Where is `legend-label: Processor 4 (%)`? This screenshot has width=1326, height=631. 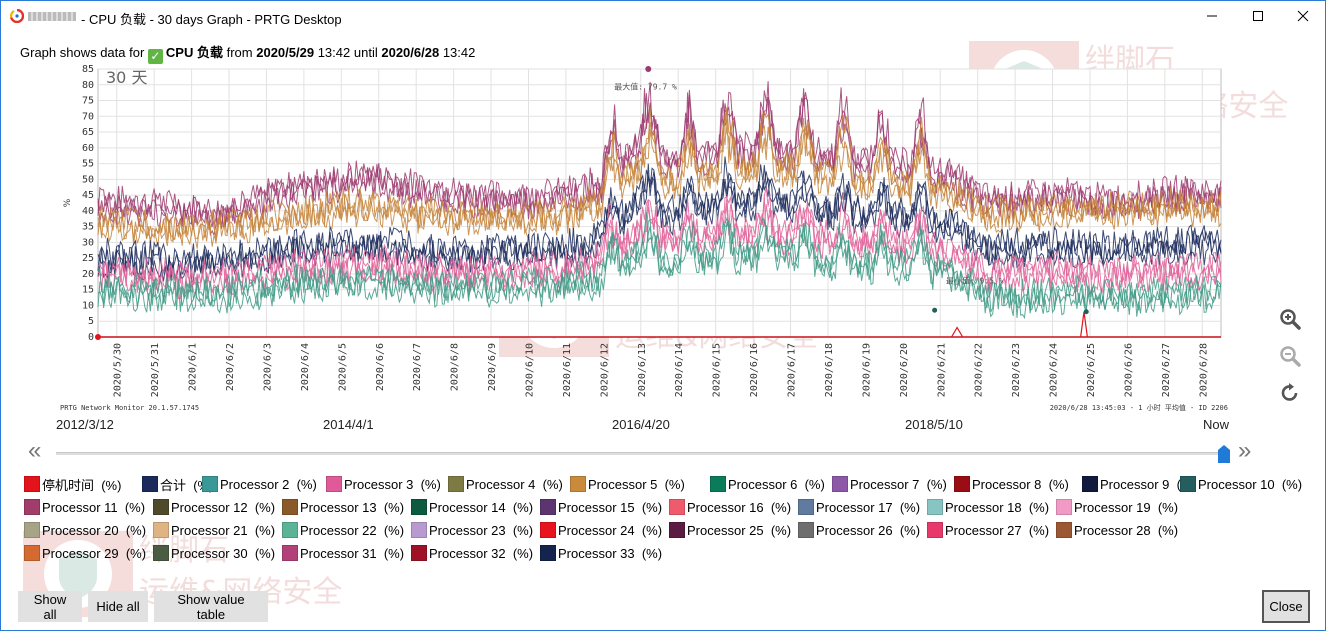
legend-label: Processor 4 (%) is located at coordinates (514, 484).